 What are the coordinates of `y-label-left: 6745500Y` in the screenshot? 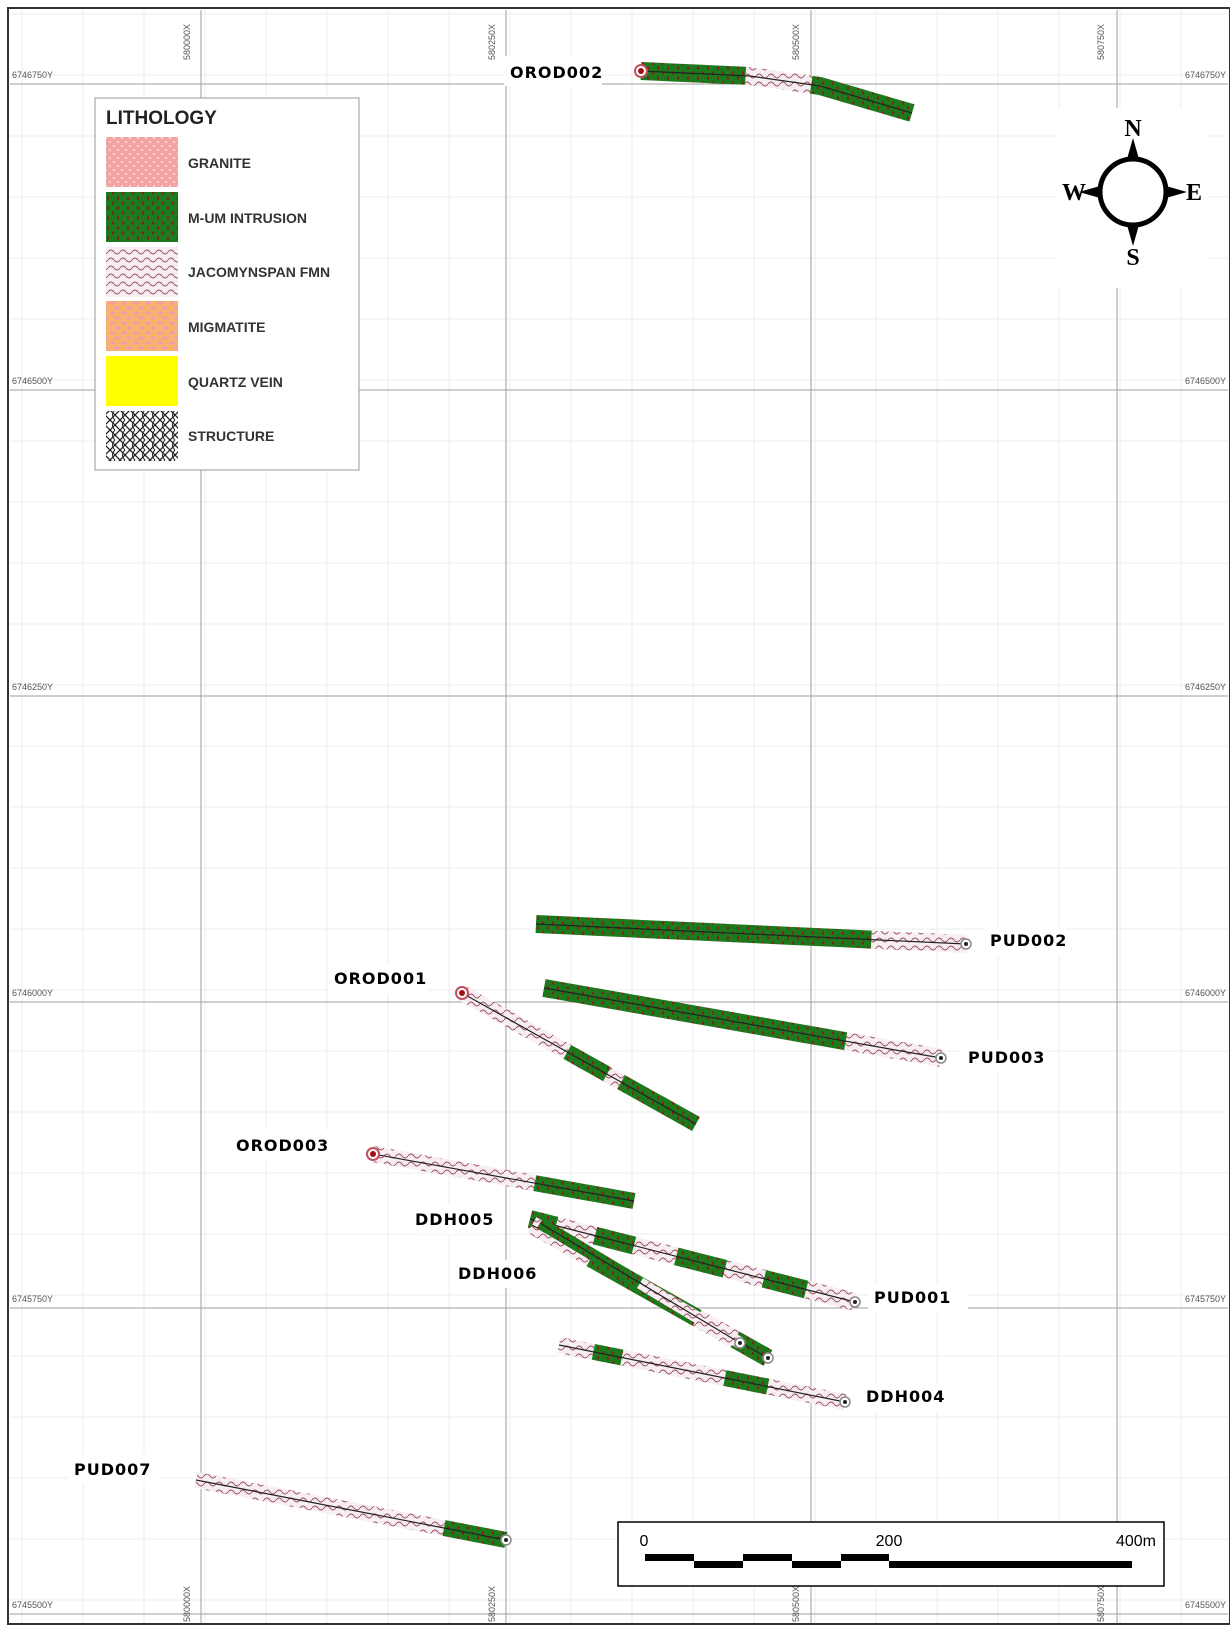 It's located at (32, 1605).